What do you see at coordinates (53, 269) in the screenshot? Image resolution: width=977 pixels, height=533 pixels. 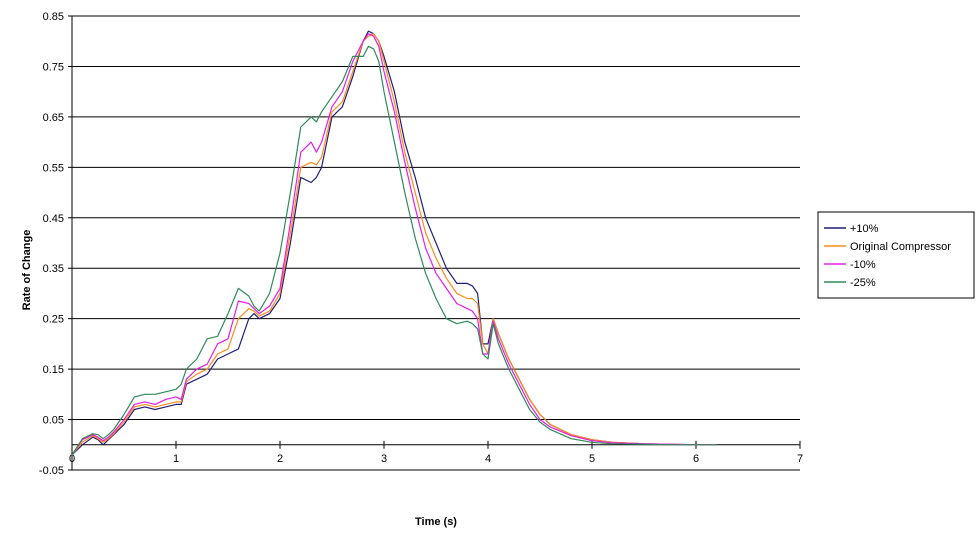 I see `y-tick-label: 0.35` at bounding box center [53, 269].